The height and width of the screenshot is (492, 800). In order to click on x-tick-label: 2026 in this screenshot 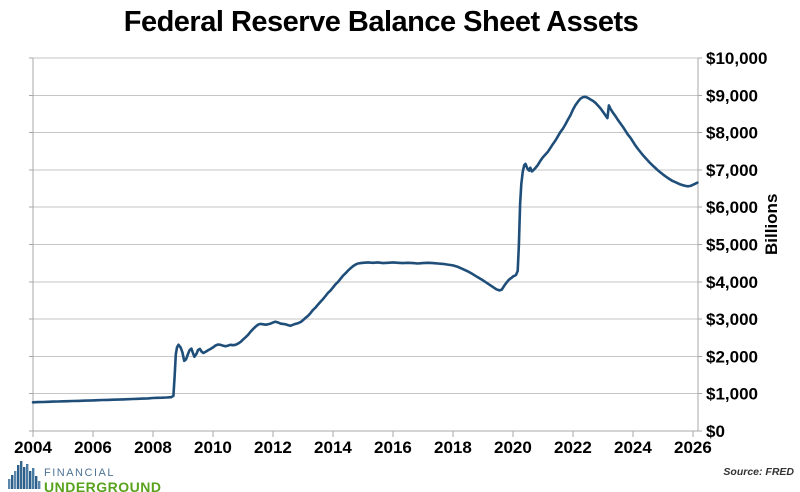, I will do `click(693, 447)`.